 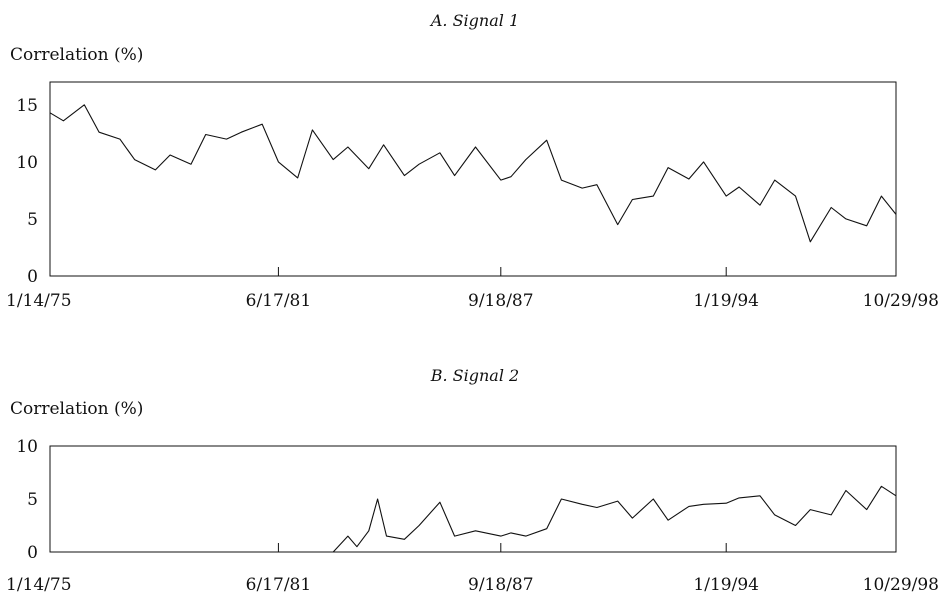 What do you see at coordinates (32, 277) in the screenshot?
I see `panel-a-y-tick-label: 0` at bounding box center [32, 277].